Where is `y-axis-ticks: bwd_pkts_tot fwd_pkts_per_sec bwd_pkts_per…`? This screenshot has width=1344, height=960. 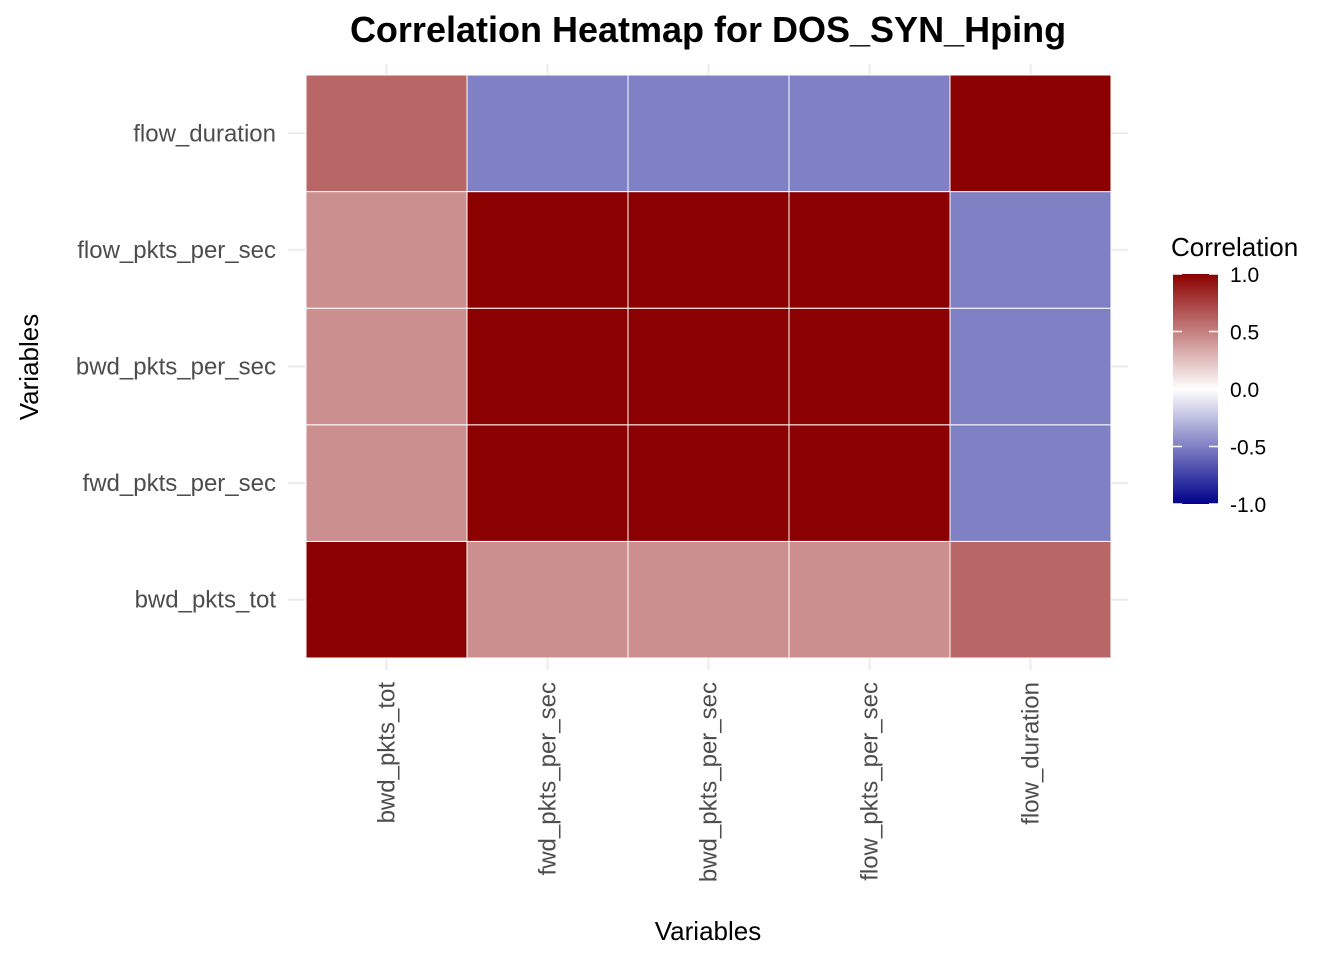
y-axis-ticks: bwd_pkts_tot fwd_pkts_per_sec bwd_pkts_per… is located at coordinates (176, 366).